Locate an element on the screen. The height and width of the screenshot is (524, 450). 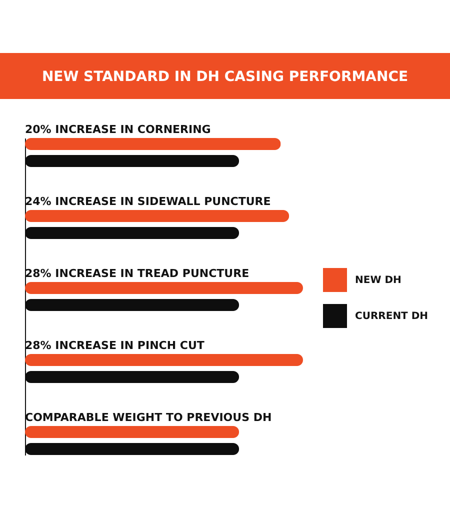
y-tick-label: 20% INCREASE IN CORNERING is located at coordinates (118, 129).